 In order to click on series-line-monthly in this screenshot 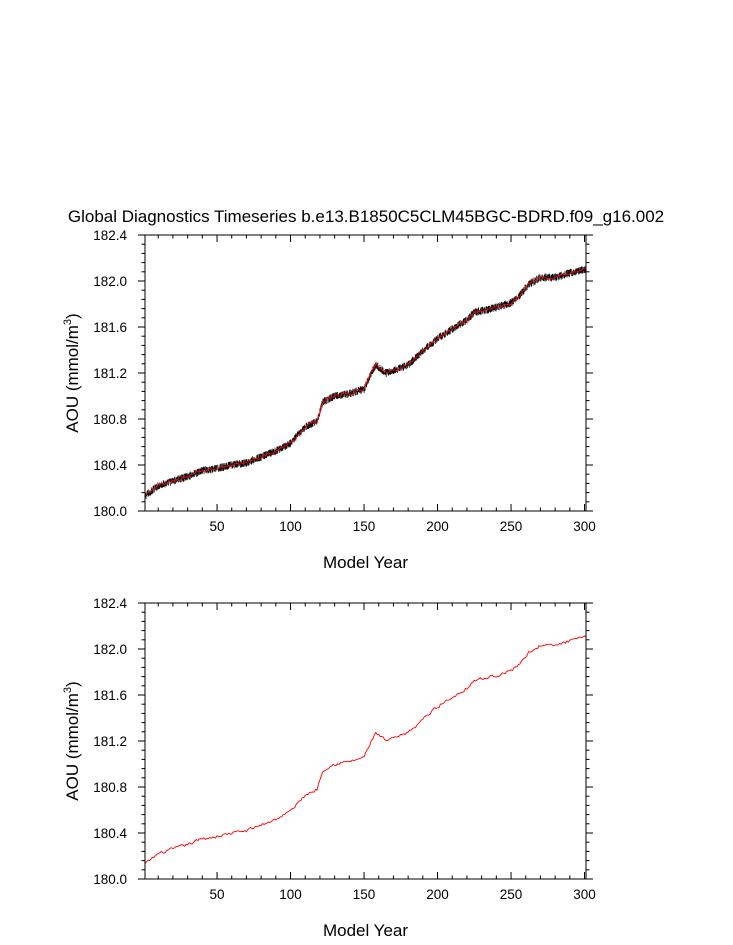, I will do `click(365, 382)`.